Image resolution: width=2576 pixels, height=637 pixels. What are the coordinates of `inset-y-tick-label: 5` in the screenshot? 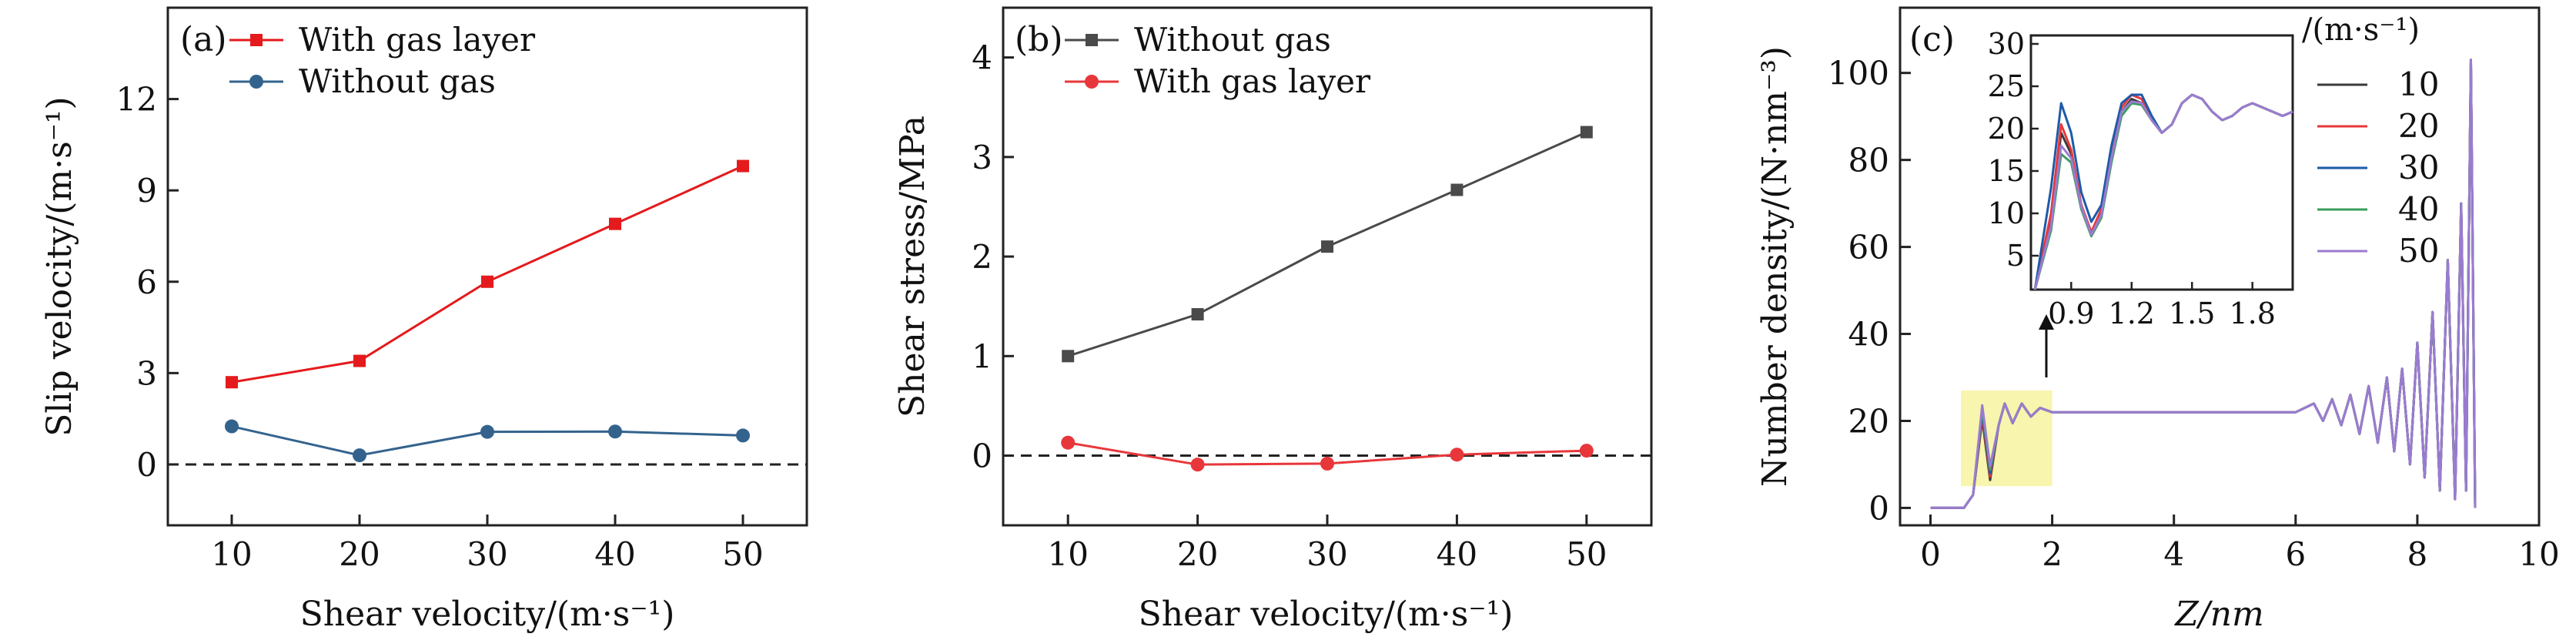 It's located at (2016, 256).